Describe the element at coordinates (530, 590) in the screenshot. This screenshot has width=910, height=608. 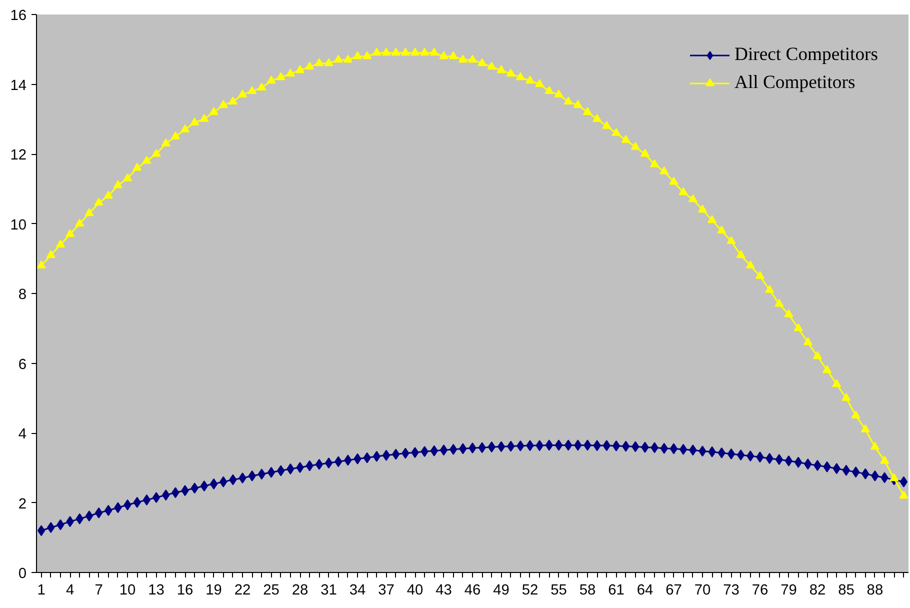
I see `x-tick-label: 52` at that location.